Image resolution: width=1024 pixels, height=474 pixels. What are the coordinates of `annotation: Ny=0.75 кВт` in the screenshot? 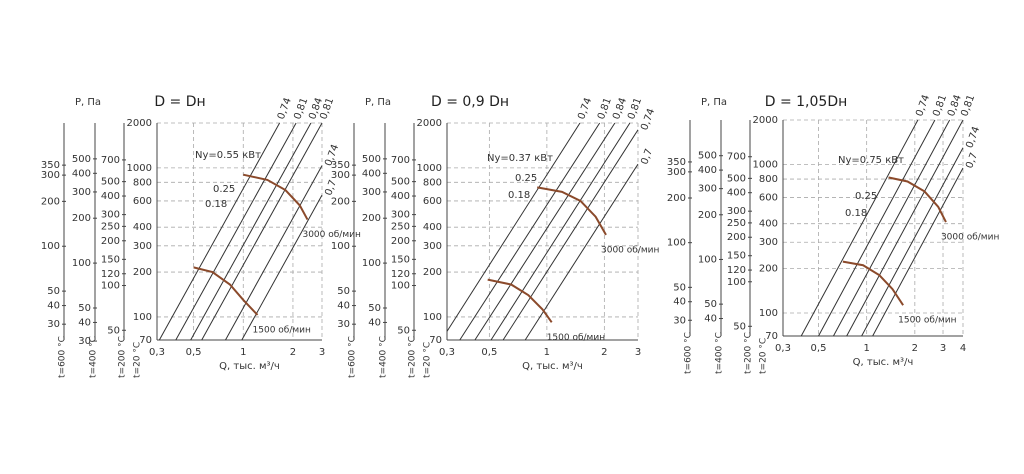 It's located at (871, 160).